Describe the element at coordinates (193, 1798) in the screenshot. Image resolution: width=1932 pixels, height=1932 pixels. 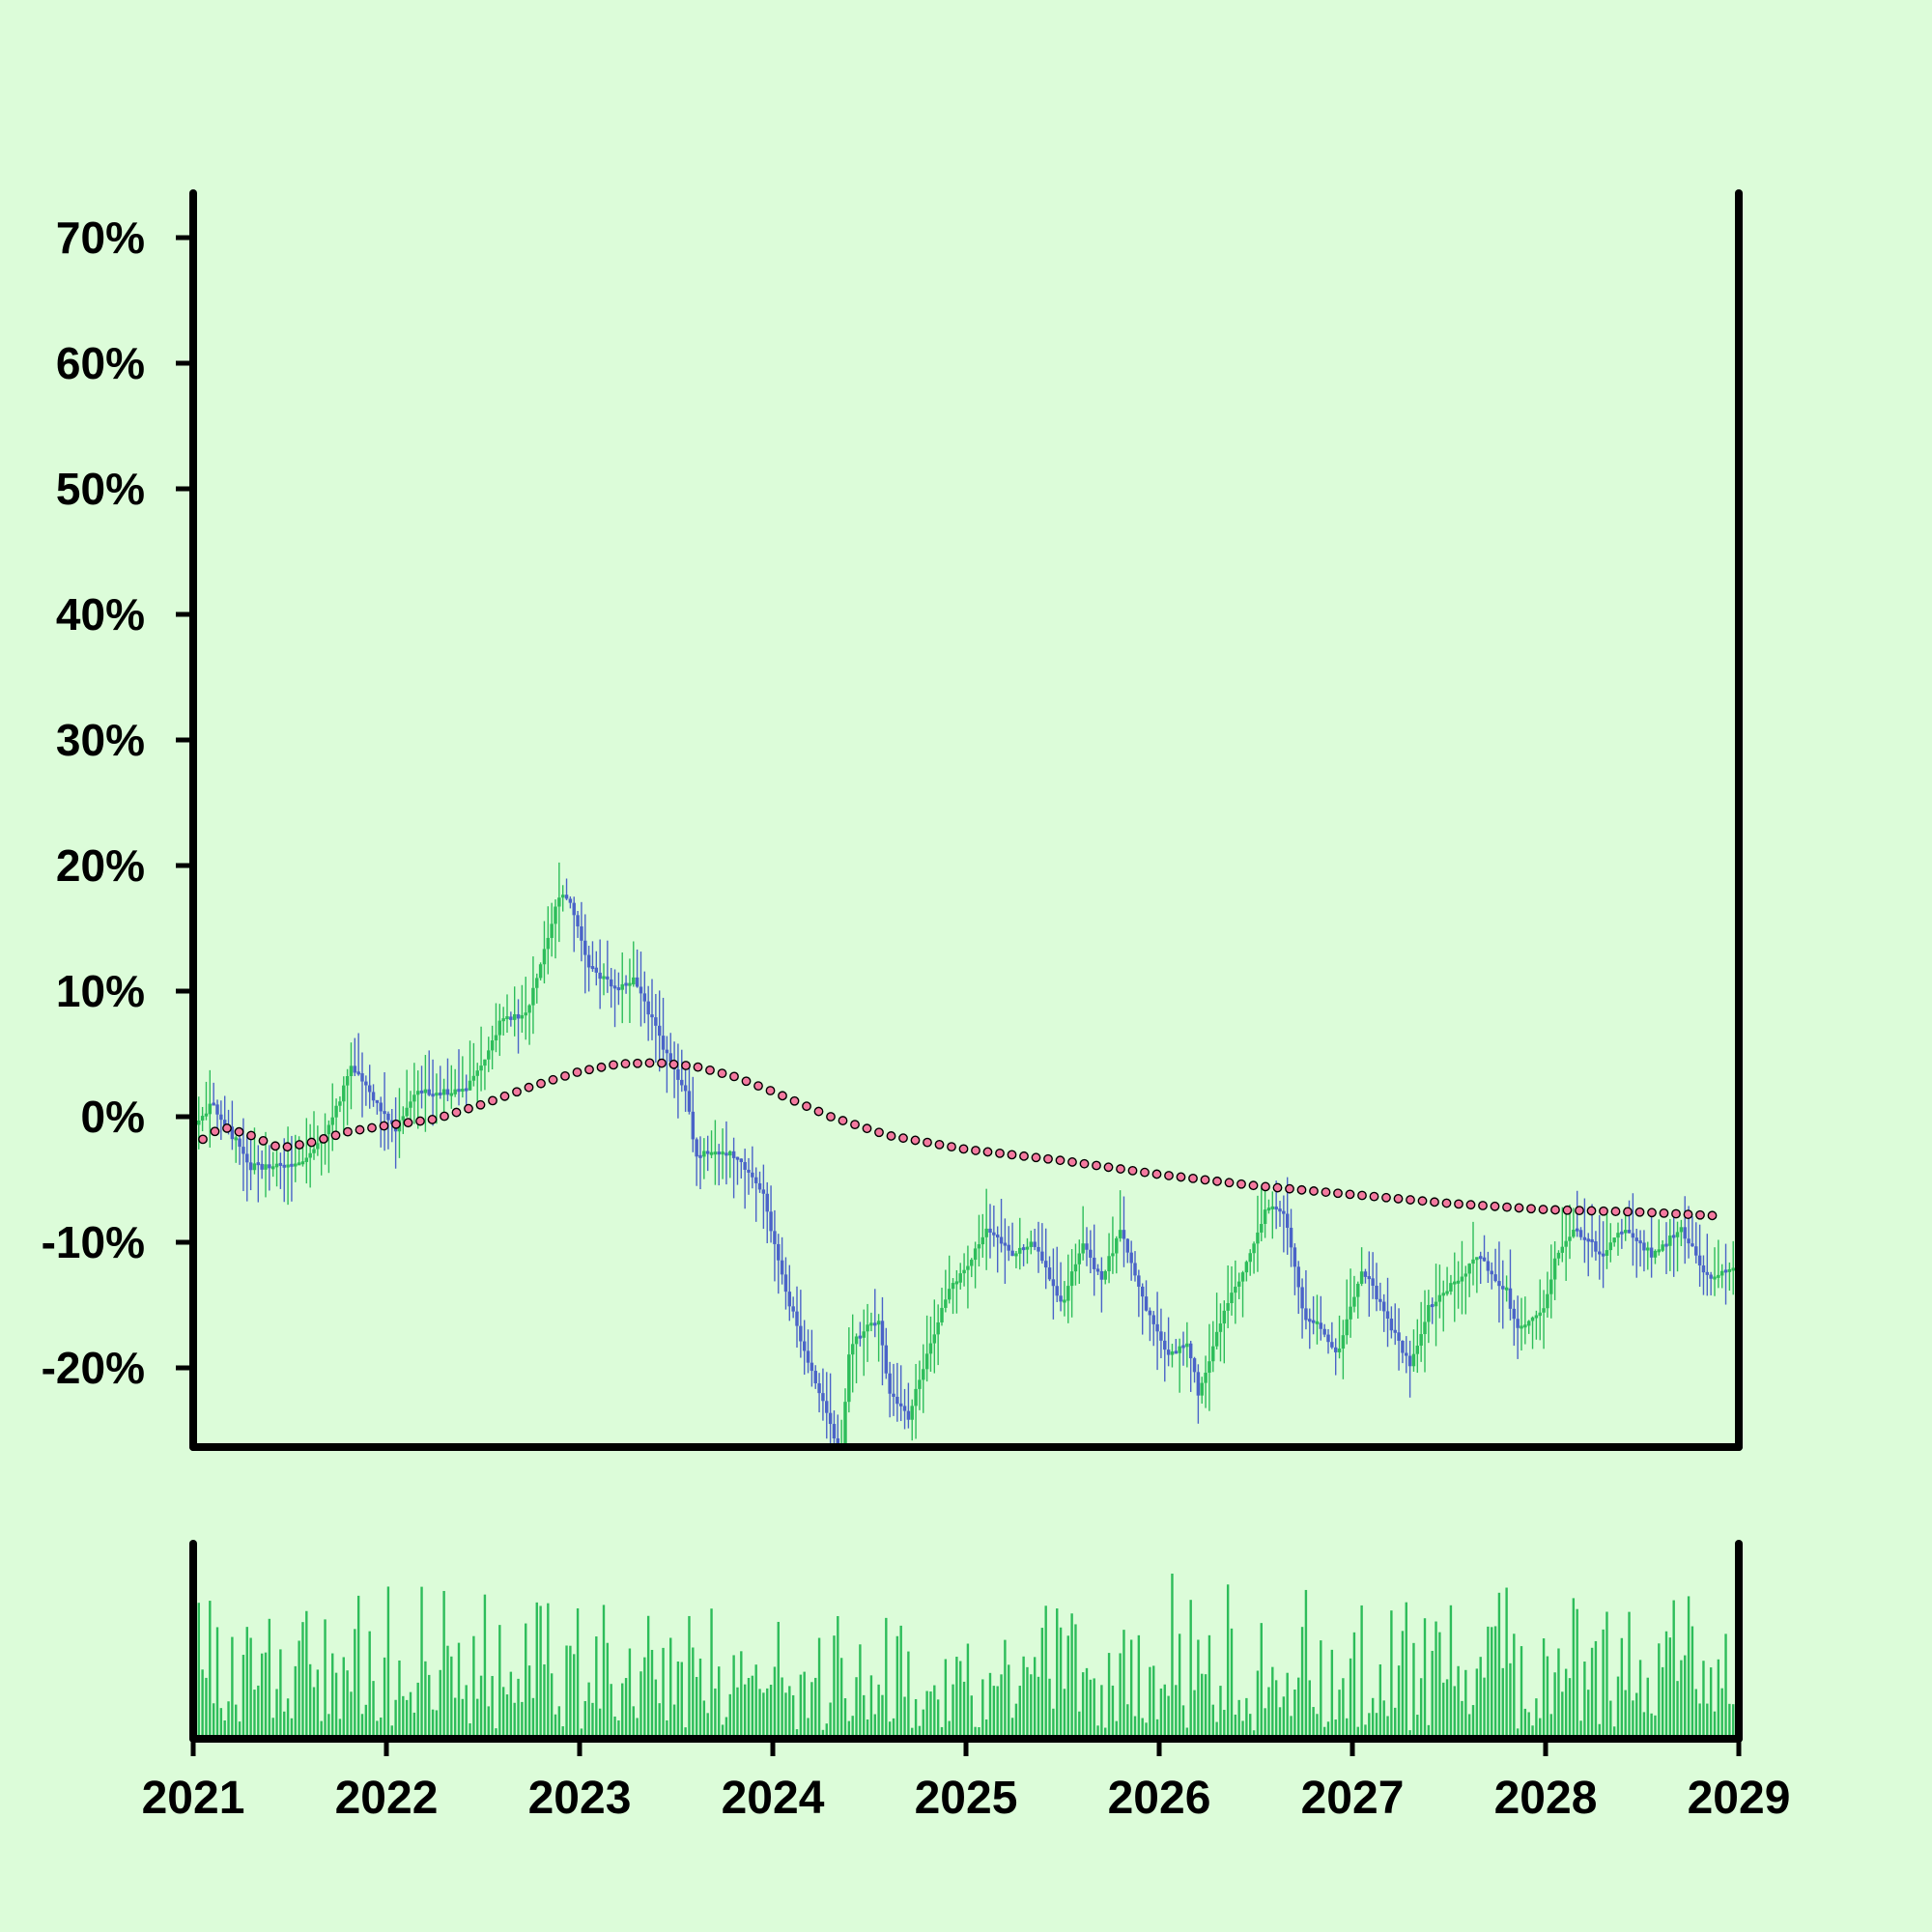
I see `x-tick-label: 2021` at that location.